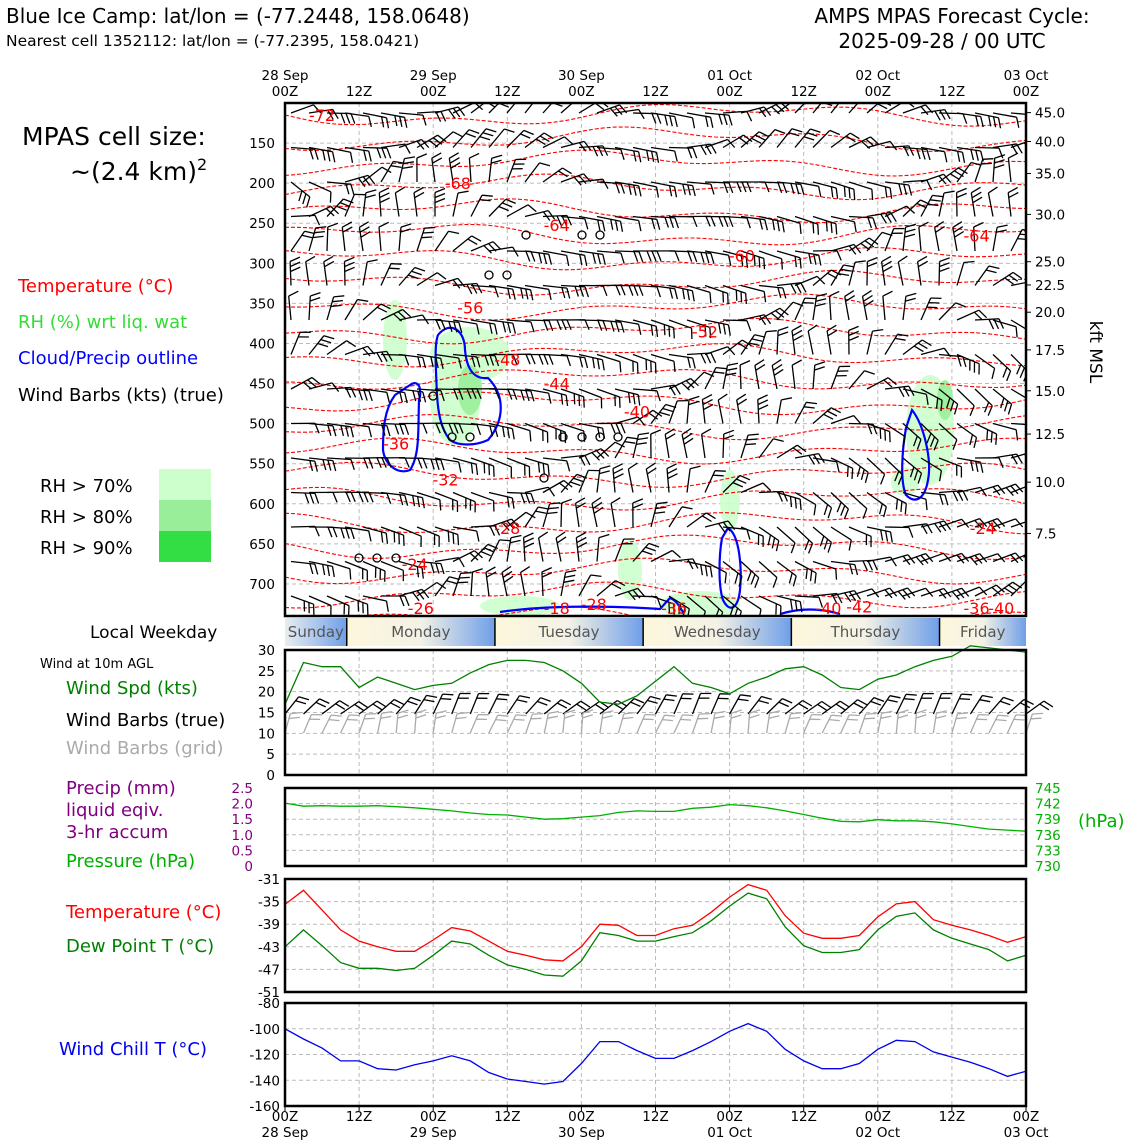  Describe the element at coordinates (656, 471) in the screenshot. I see `cloud-outlines` at that location.